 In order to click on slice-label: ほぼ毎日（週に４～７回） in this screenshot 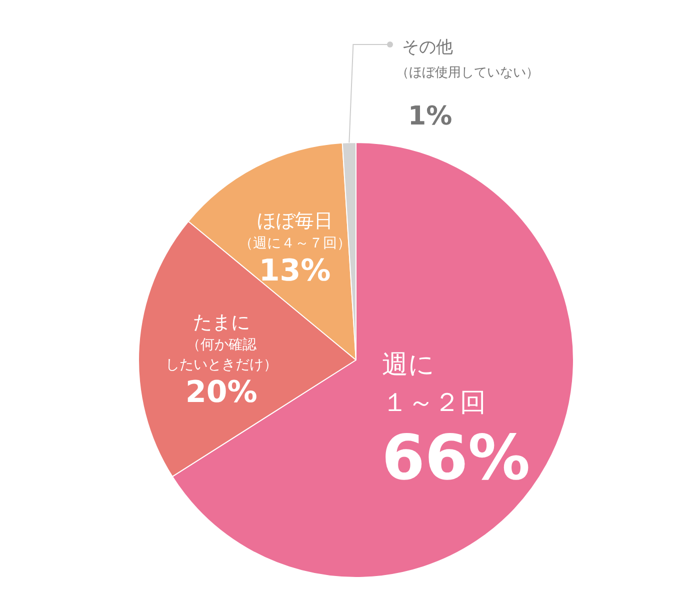, I will do `click(294, 231)`.